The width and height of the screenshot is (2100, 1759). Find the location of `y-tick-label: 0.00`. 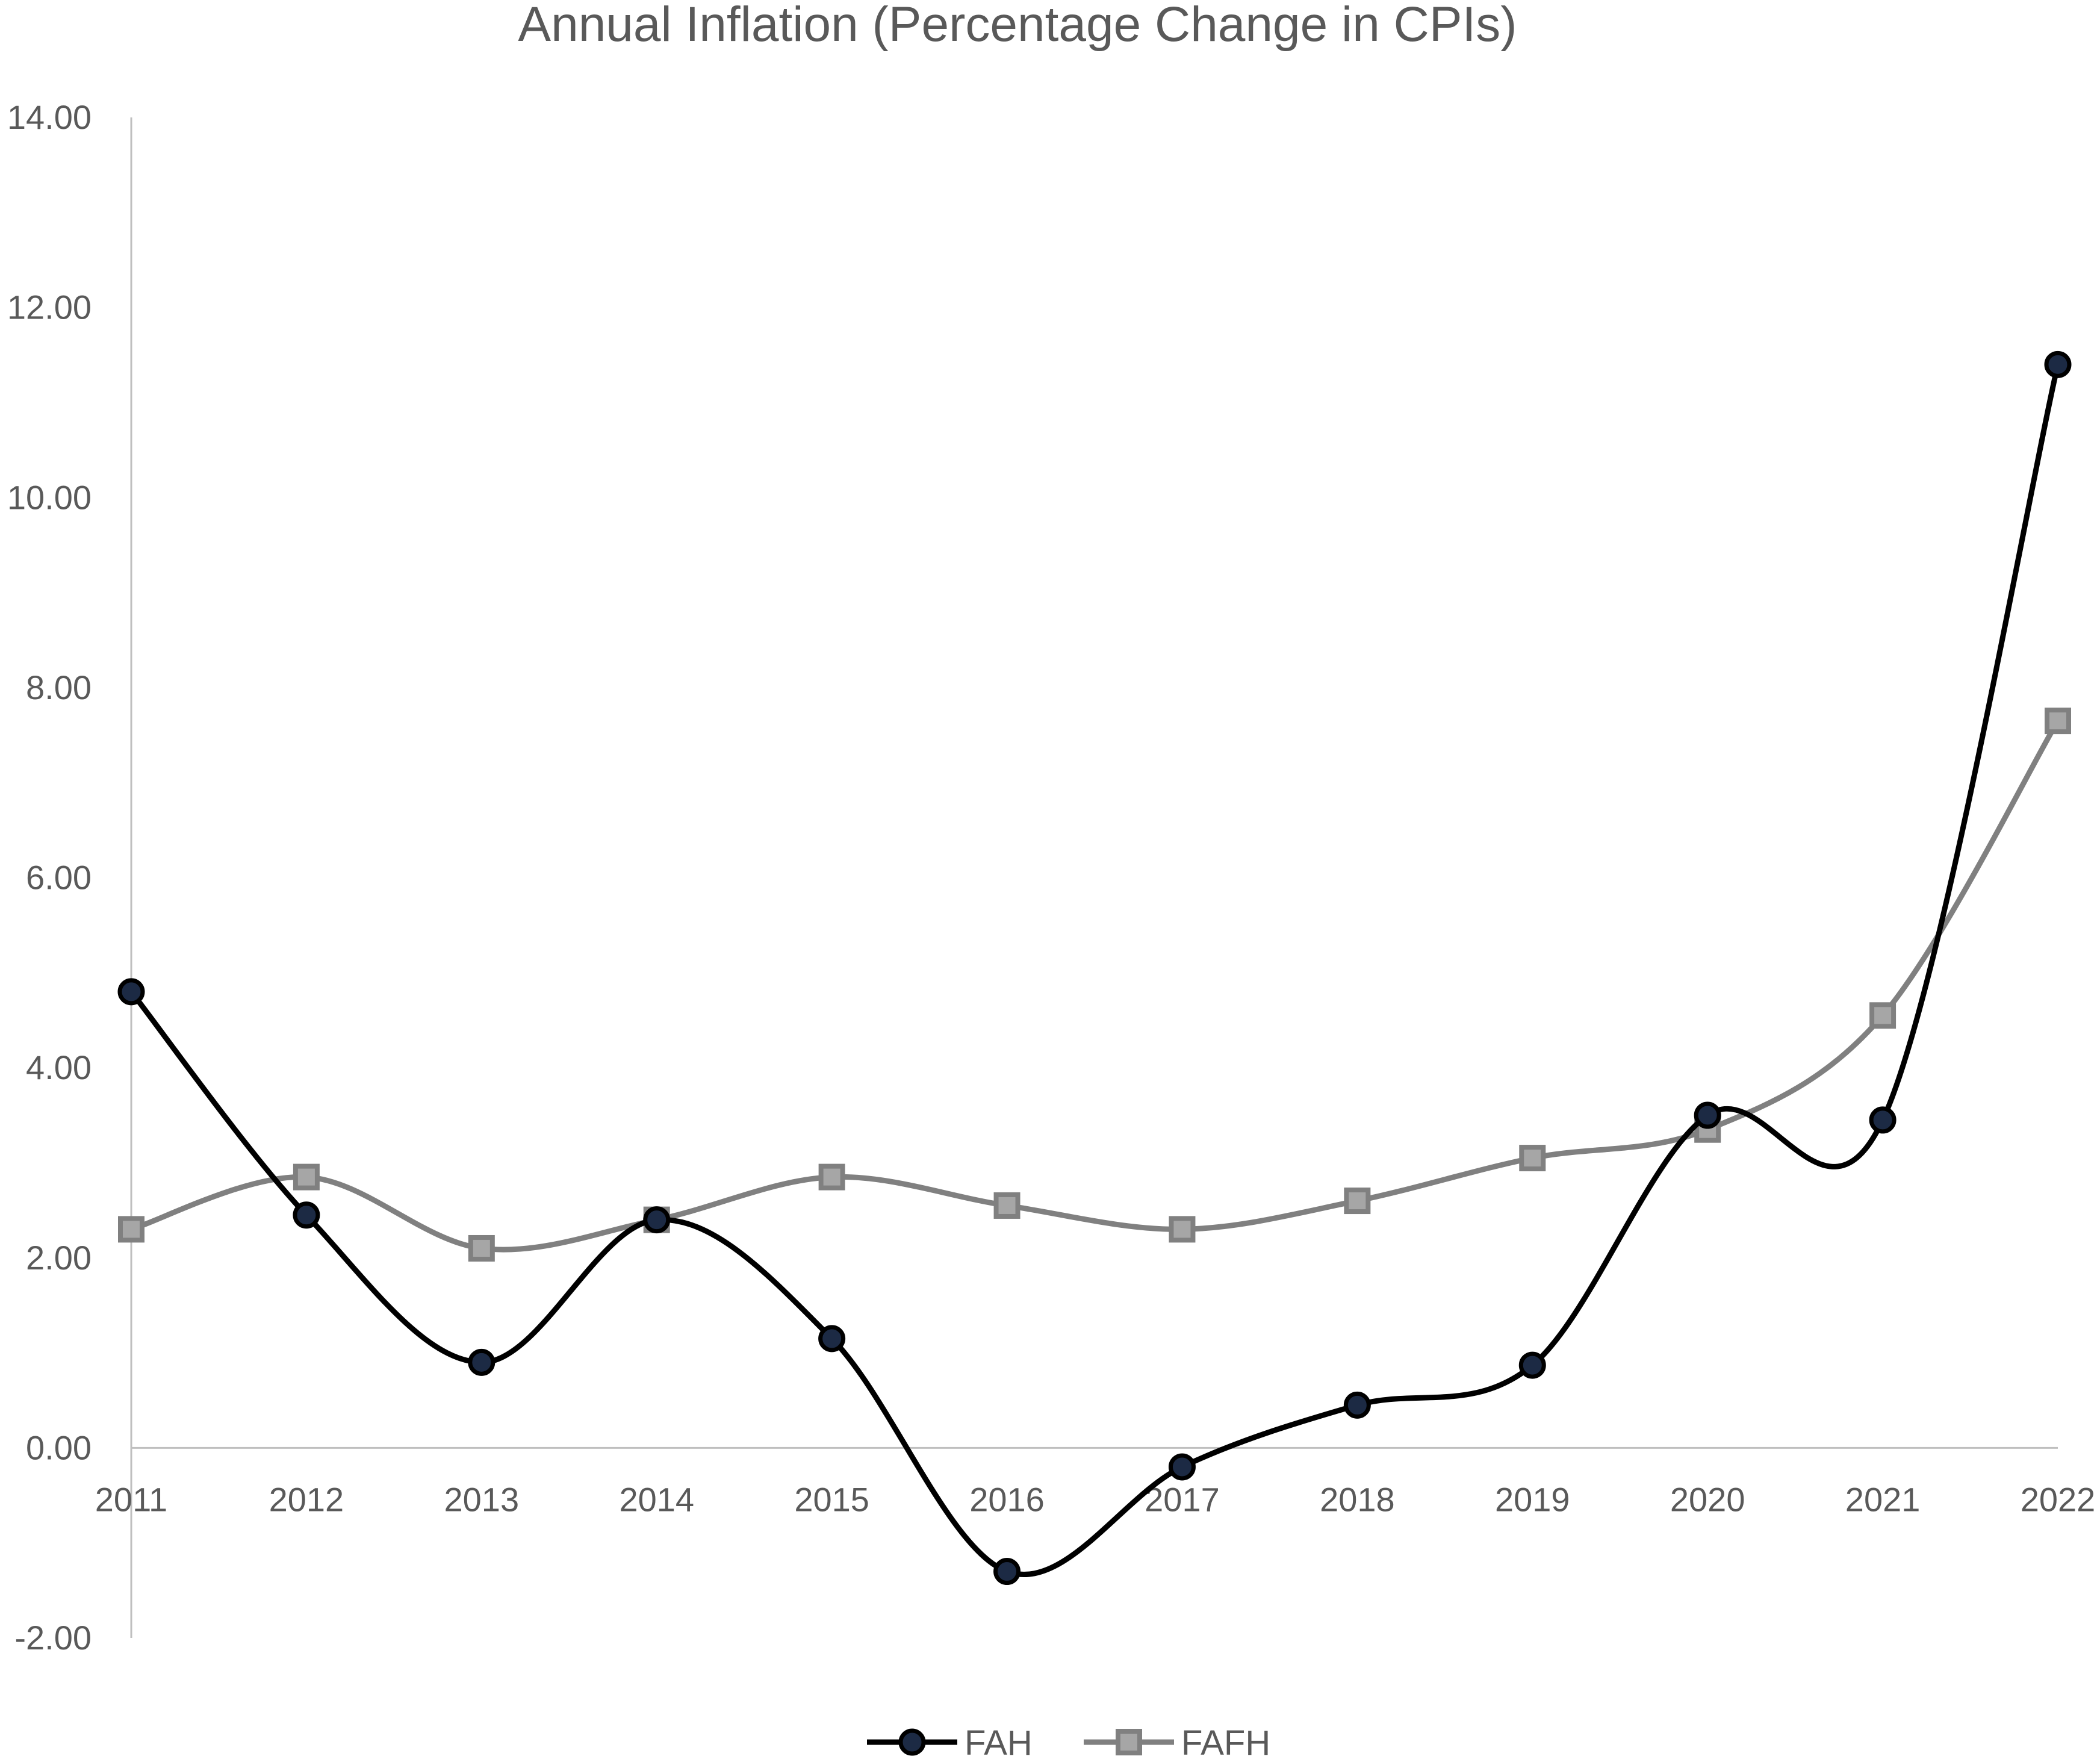

y-tick-label: 0.00 is located at coordinates (59, 1447).